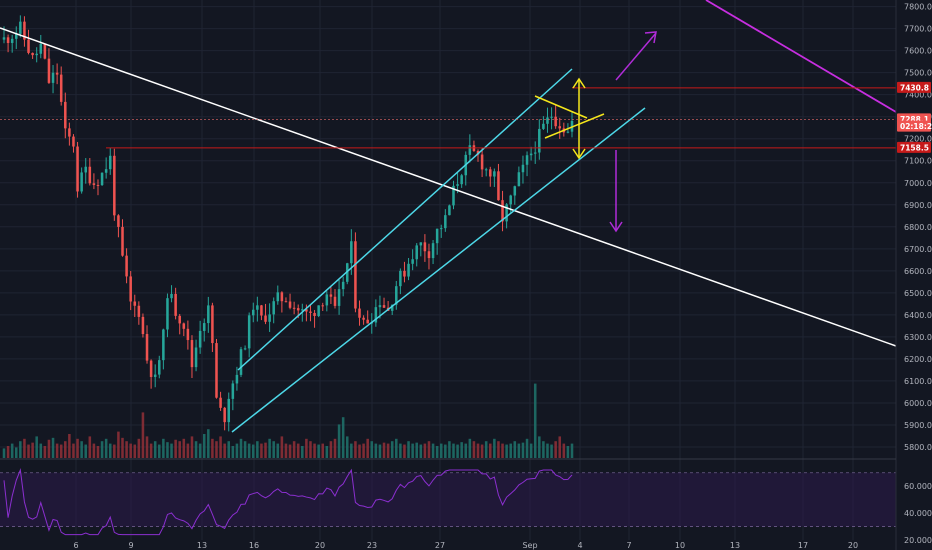  I want to click on price-tick-label: 6700.0, so click(918, 249).